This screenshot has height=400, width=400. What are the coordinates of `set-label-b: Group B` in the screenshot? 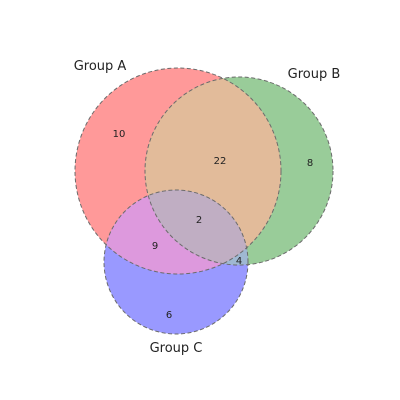 It's located at (314, 74).